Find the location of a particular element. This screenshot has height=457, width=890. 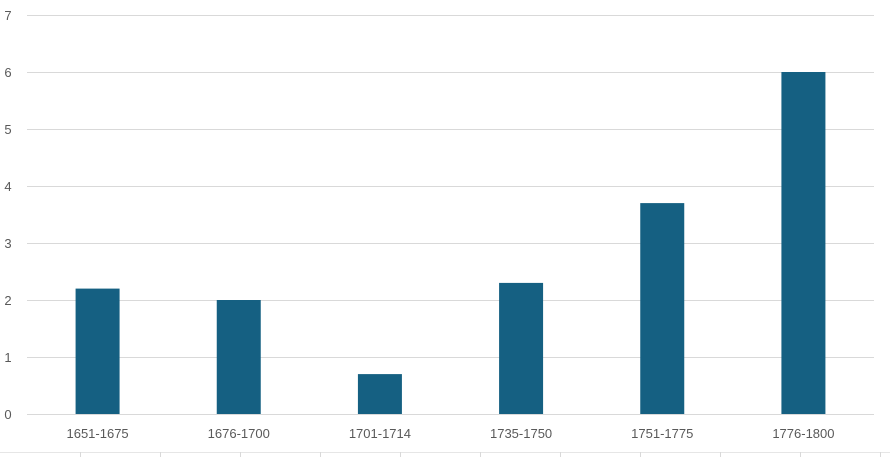

y-axis-tick-labels: 0 1 2 3 4 5 6 7 is located at coordinates (7, 215).